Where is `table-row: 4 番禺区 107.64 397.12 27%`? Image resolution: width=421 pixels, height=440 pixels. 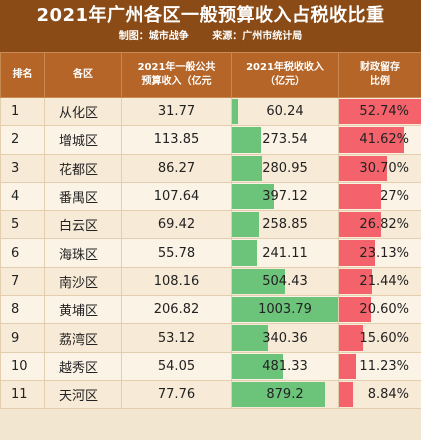
table-row: 4 番禺区 107.64 397.12 27% is located at coordinates (210, 196).